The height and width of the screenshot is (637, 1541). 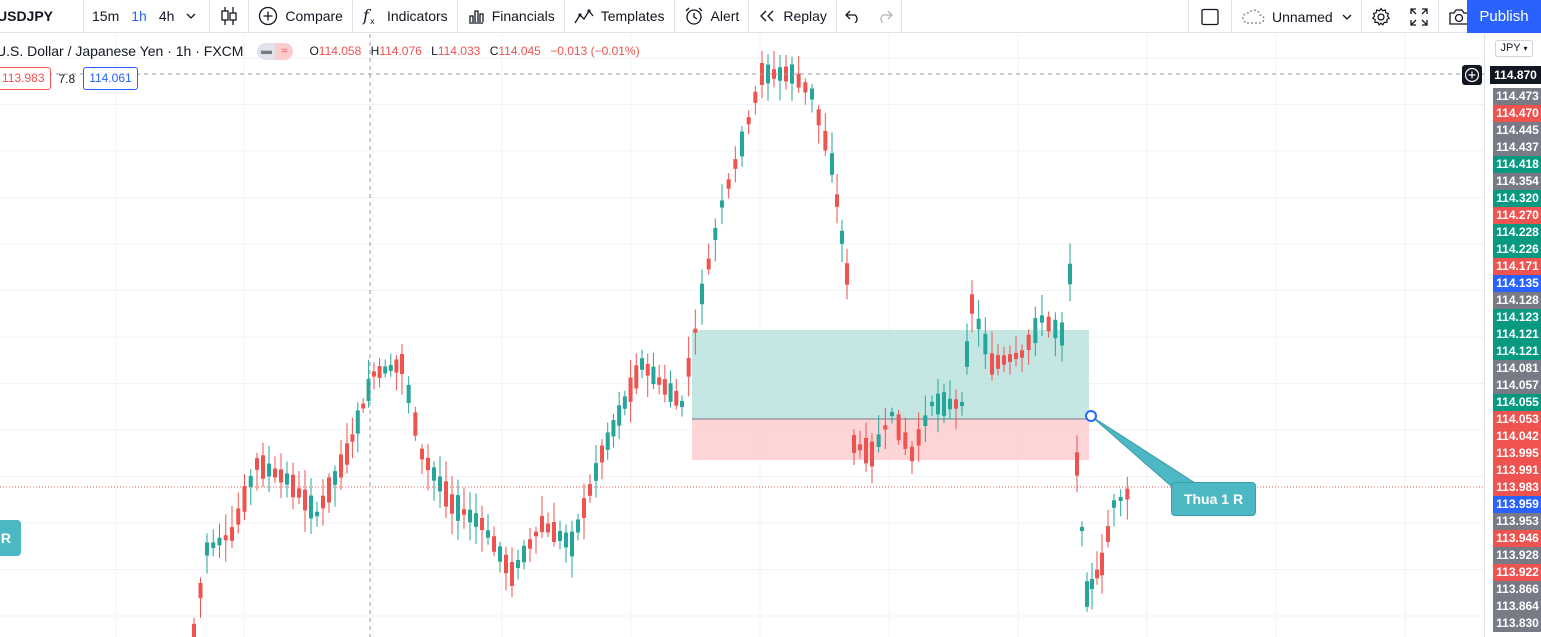 What do you see at coordinates (459, 51) in the screenshot?
I see `low-value: 114.033` at bounding box center [459, 51].